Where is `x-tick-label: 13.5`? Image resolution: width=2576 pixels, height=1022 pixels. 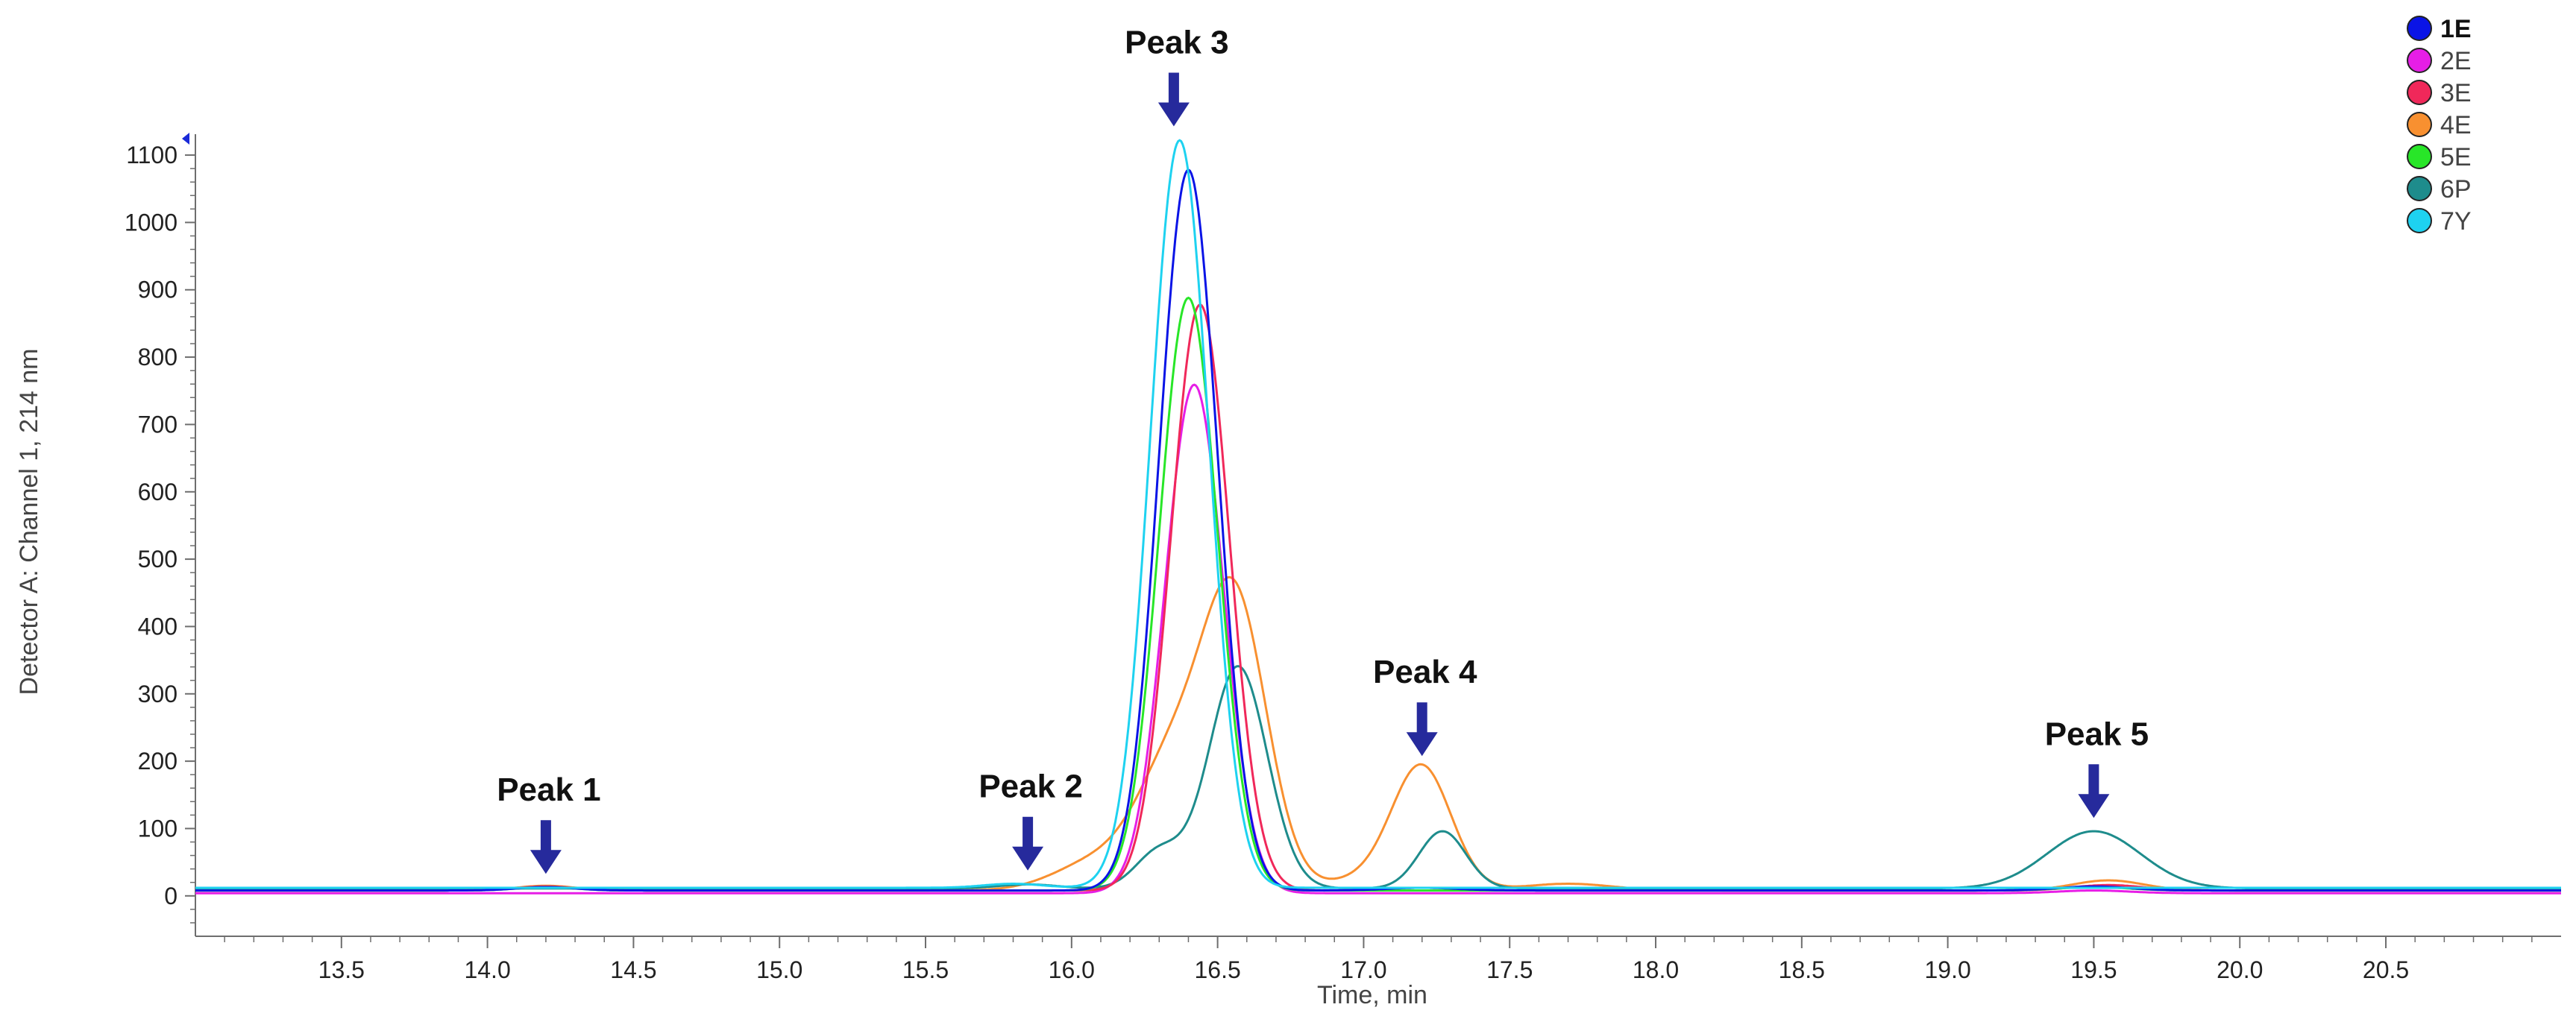
x-tick-label: 13.5 is located at coordinates (341, 970).